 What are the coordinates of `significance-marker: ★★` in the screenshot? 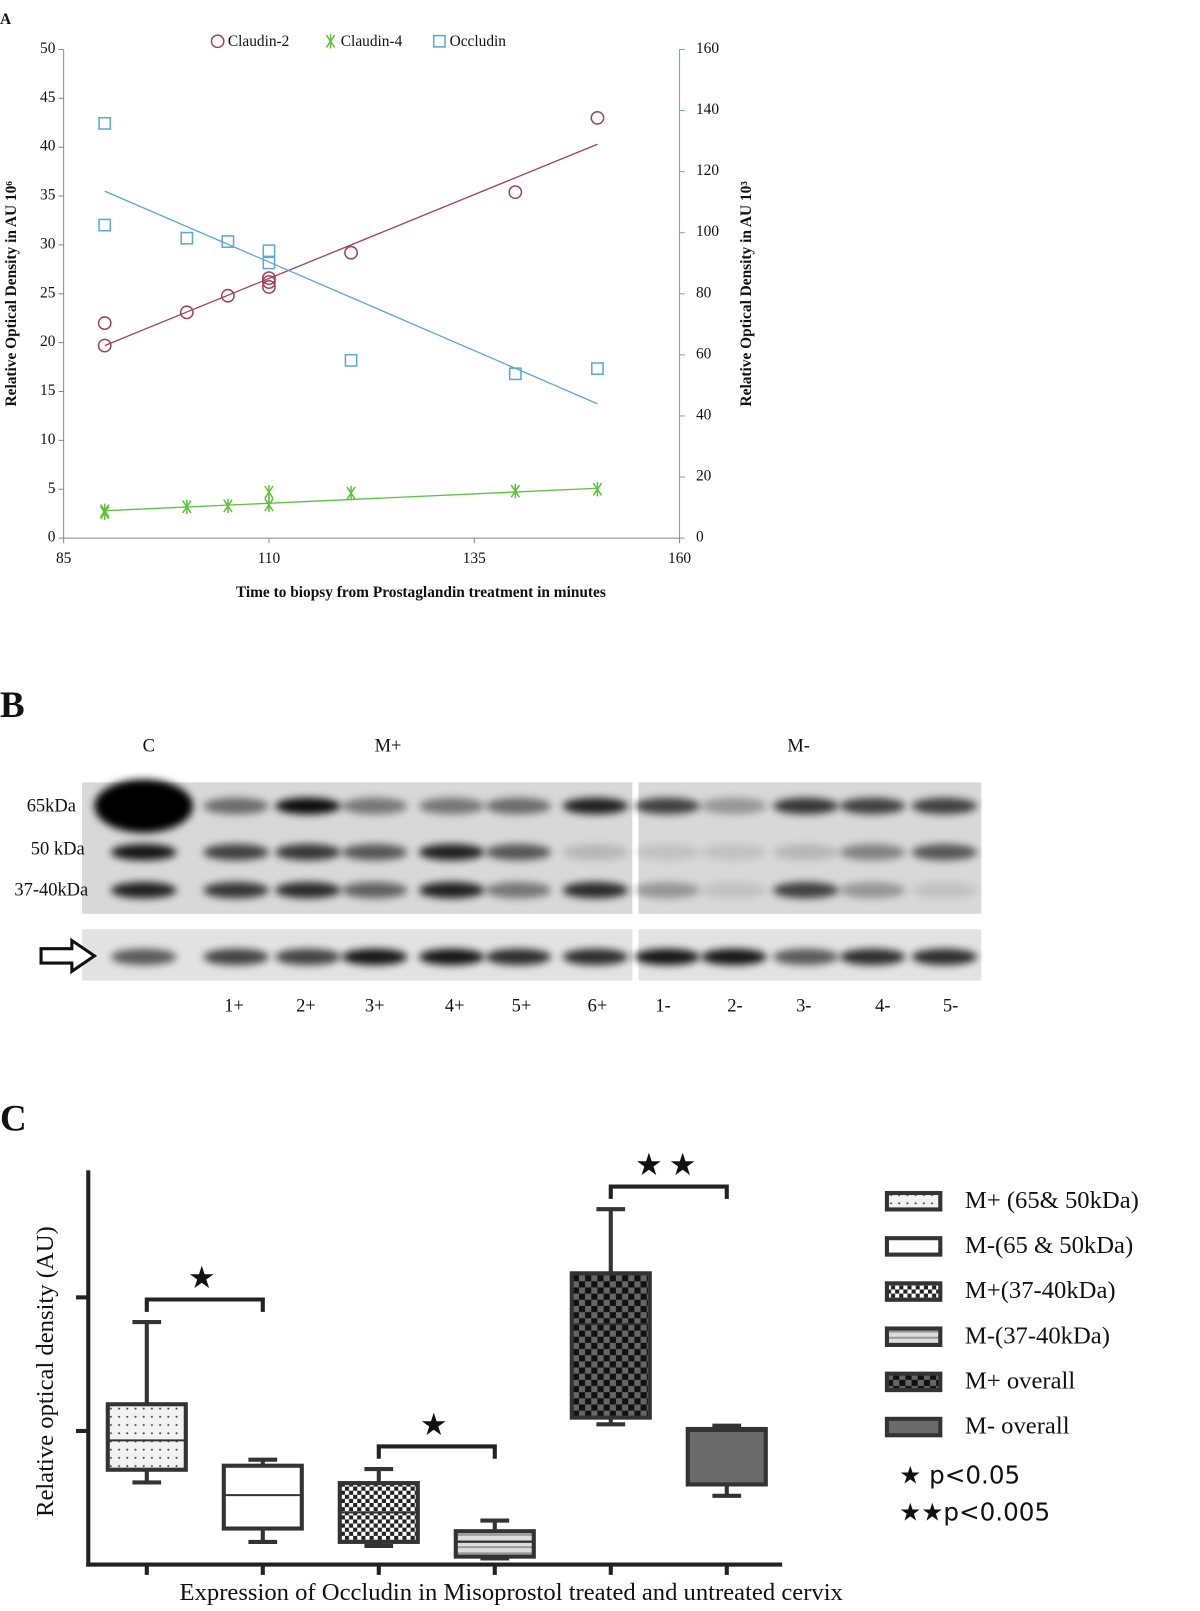 It's located at (669, 1165).